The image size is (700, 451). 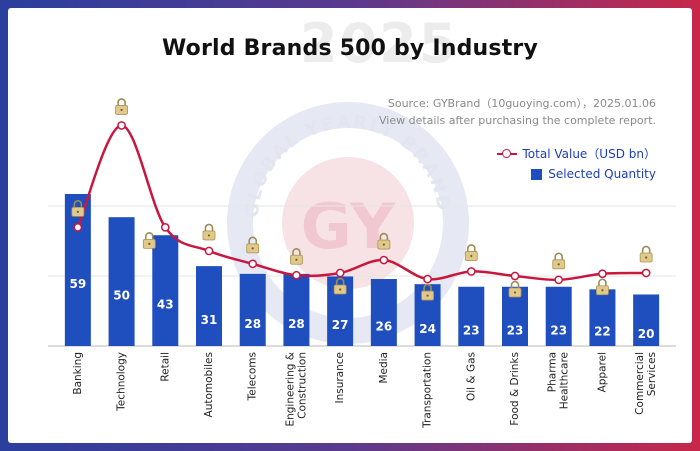 What do you see at coordinates (349, 48) in the screenshot?
I see `chart-title: World Brands 500 by Industry` at bounding box center [349, 48].